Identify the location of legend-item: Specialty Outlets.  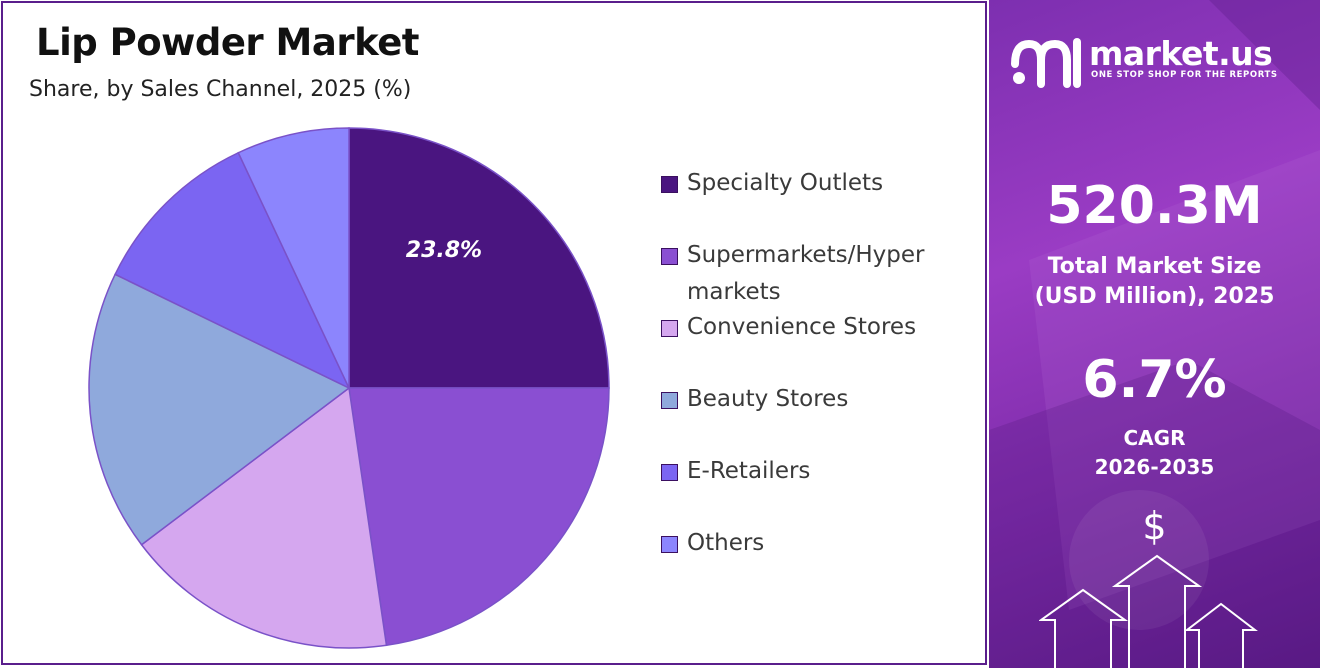
(809, 183).